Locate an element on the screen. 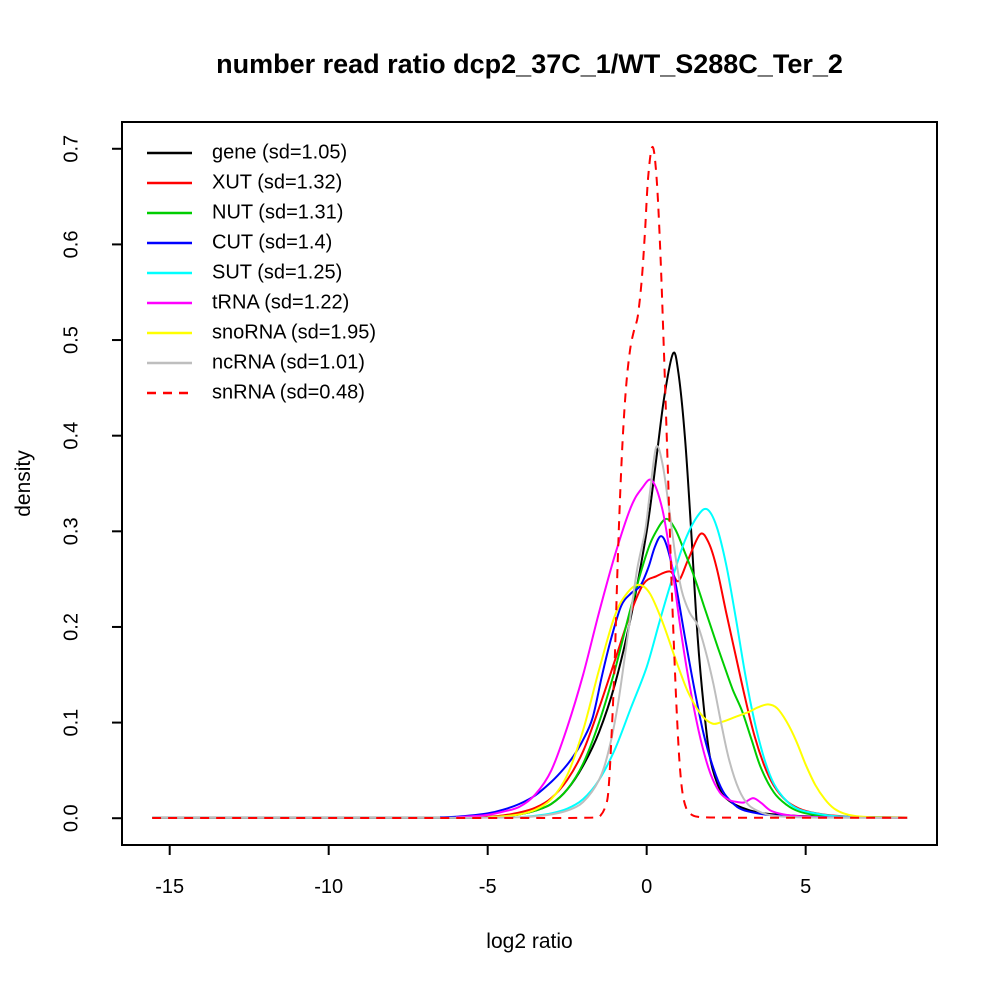 The width and height of the screenshot is (1000, 1000). legend-label: snRNA (sd=0.48) is located at coordinates (288, 392).